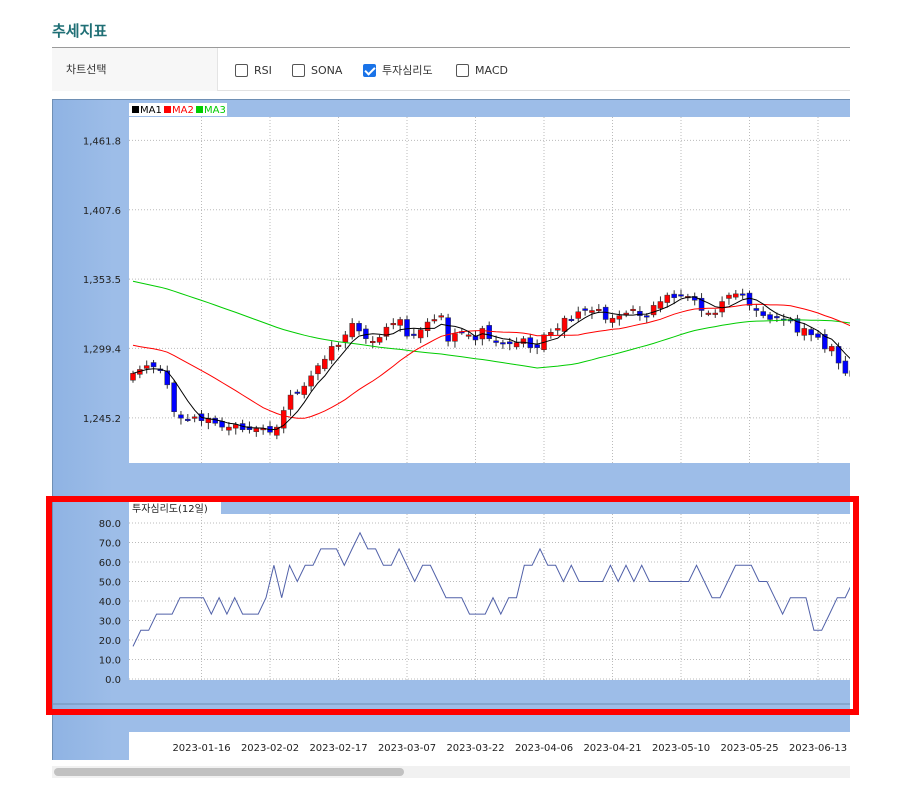 The height and width of the screenshot is (788, 899). Describe the element at coordinates (475, 748) in the screenshot. I see `x-tick-label: 2023-03-22` at that location.